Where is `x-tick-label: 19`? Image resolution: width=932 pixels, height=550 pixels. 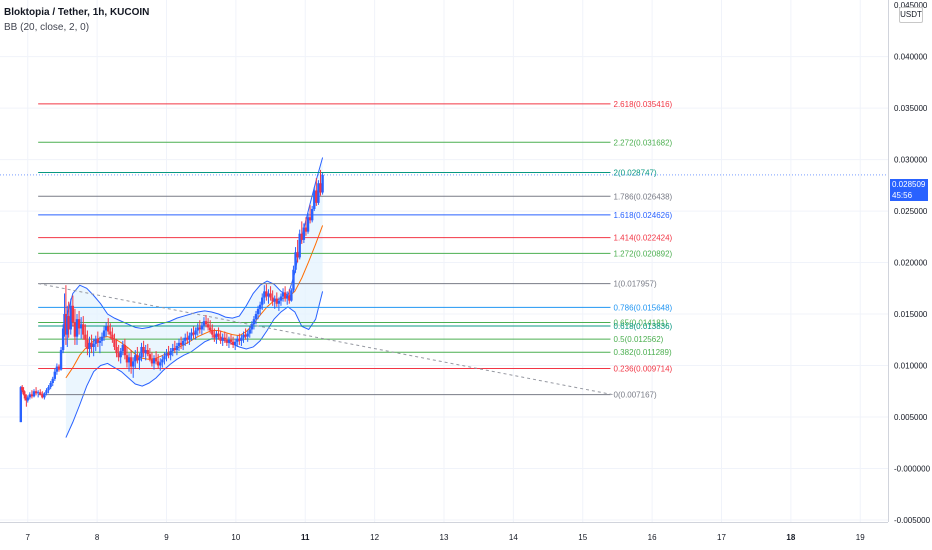 x-tick-label: 19 is located at coordinates (860, 537).